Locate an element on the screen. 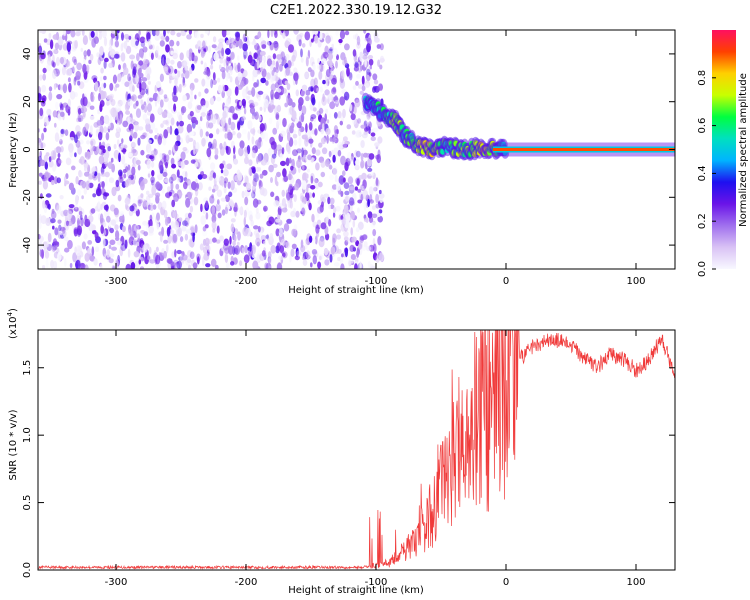 The width and height of the screenshot is (750, 600). y-tick-label: 1.5 is located at coordinates (27, 368).